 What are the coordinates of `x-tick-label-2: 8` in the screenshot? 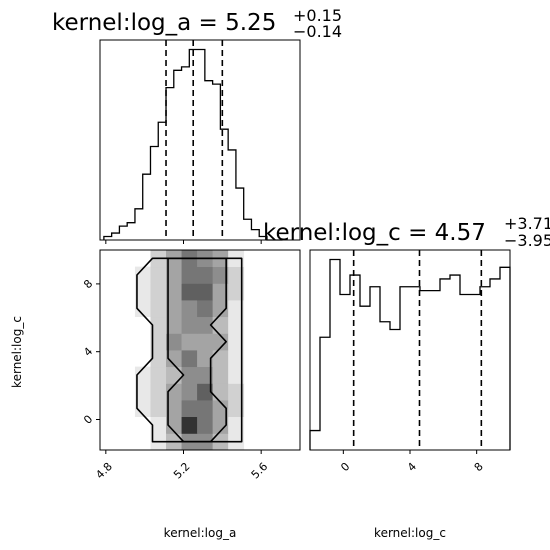 It's located at (479, 467).